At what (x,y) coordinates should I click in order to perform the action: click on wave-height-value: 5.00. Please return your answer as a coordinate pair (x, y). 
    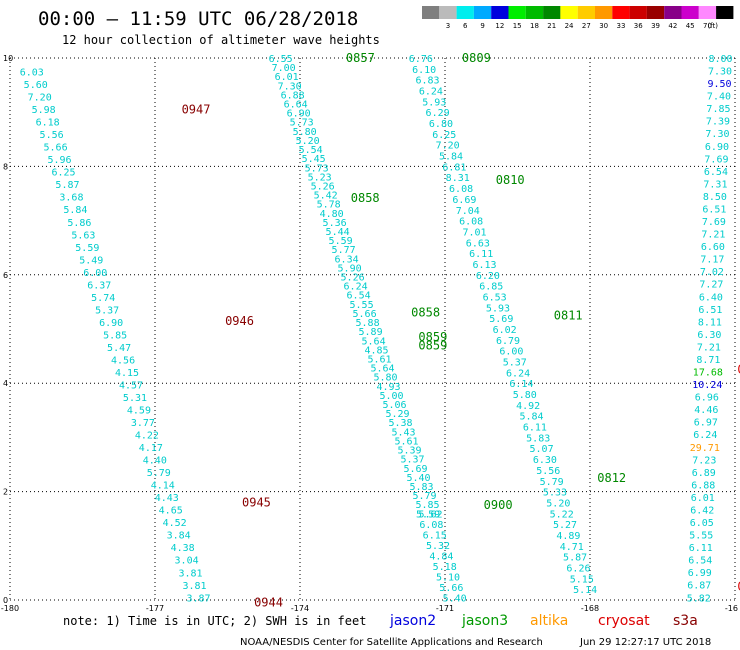
    Looking at the image, I should click on (391, 396).